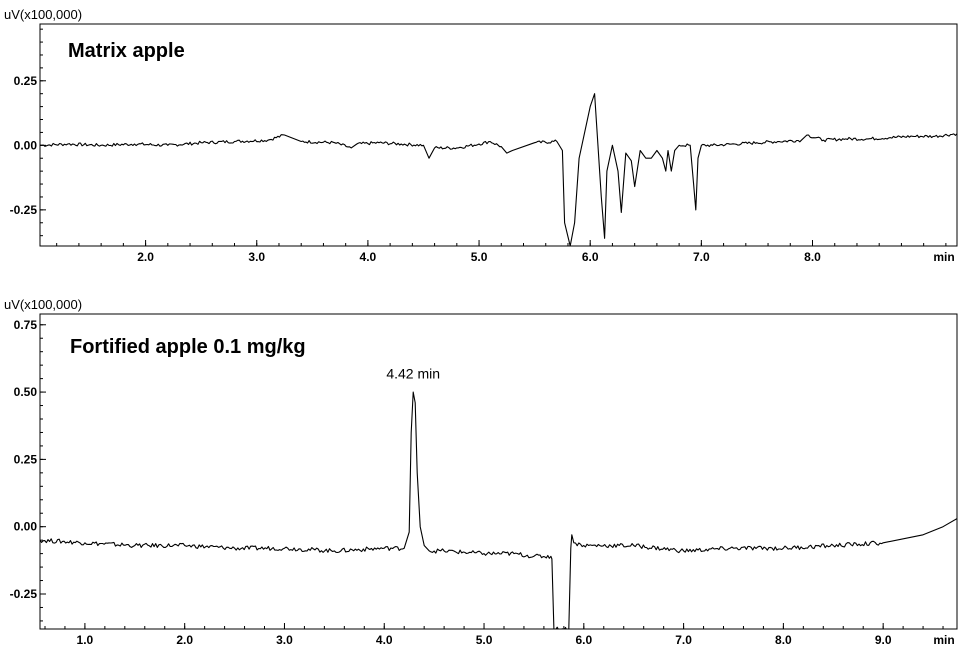  I want to click on y-tick-label: 0.75, so click(26, 325).